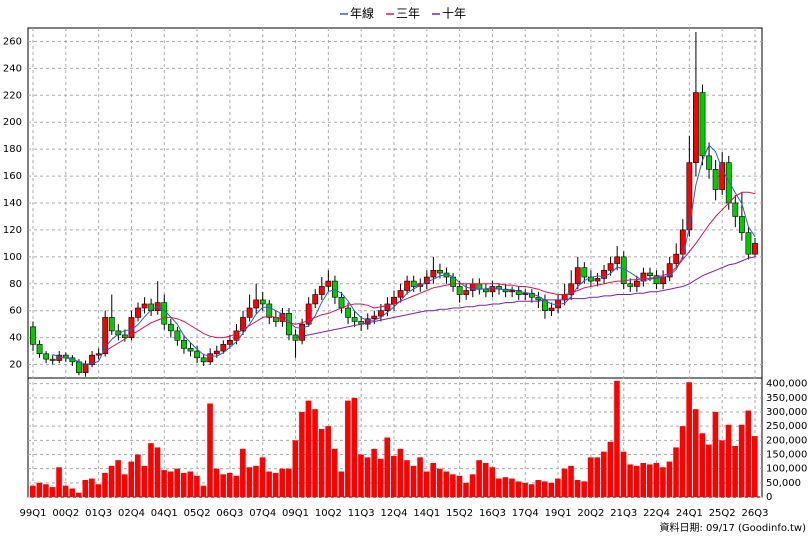 The width and height of the screenshot is (808, 540). I want to click on x-tick-label: 15Q2, so click(459, 513).